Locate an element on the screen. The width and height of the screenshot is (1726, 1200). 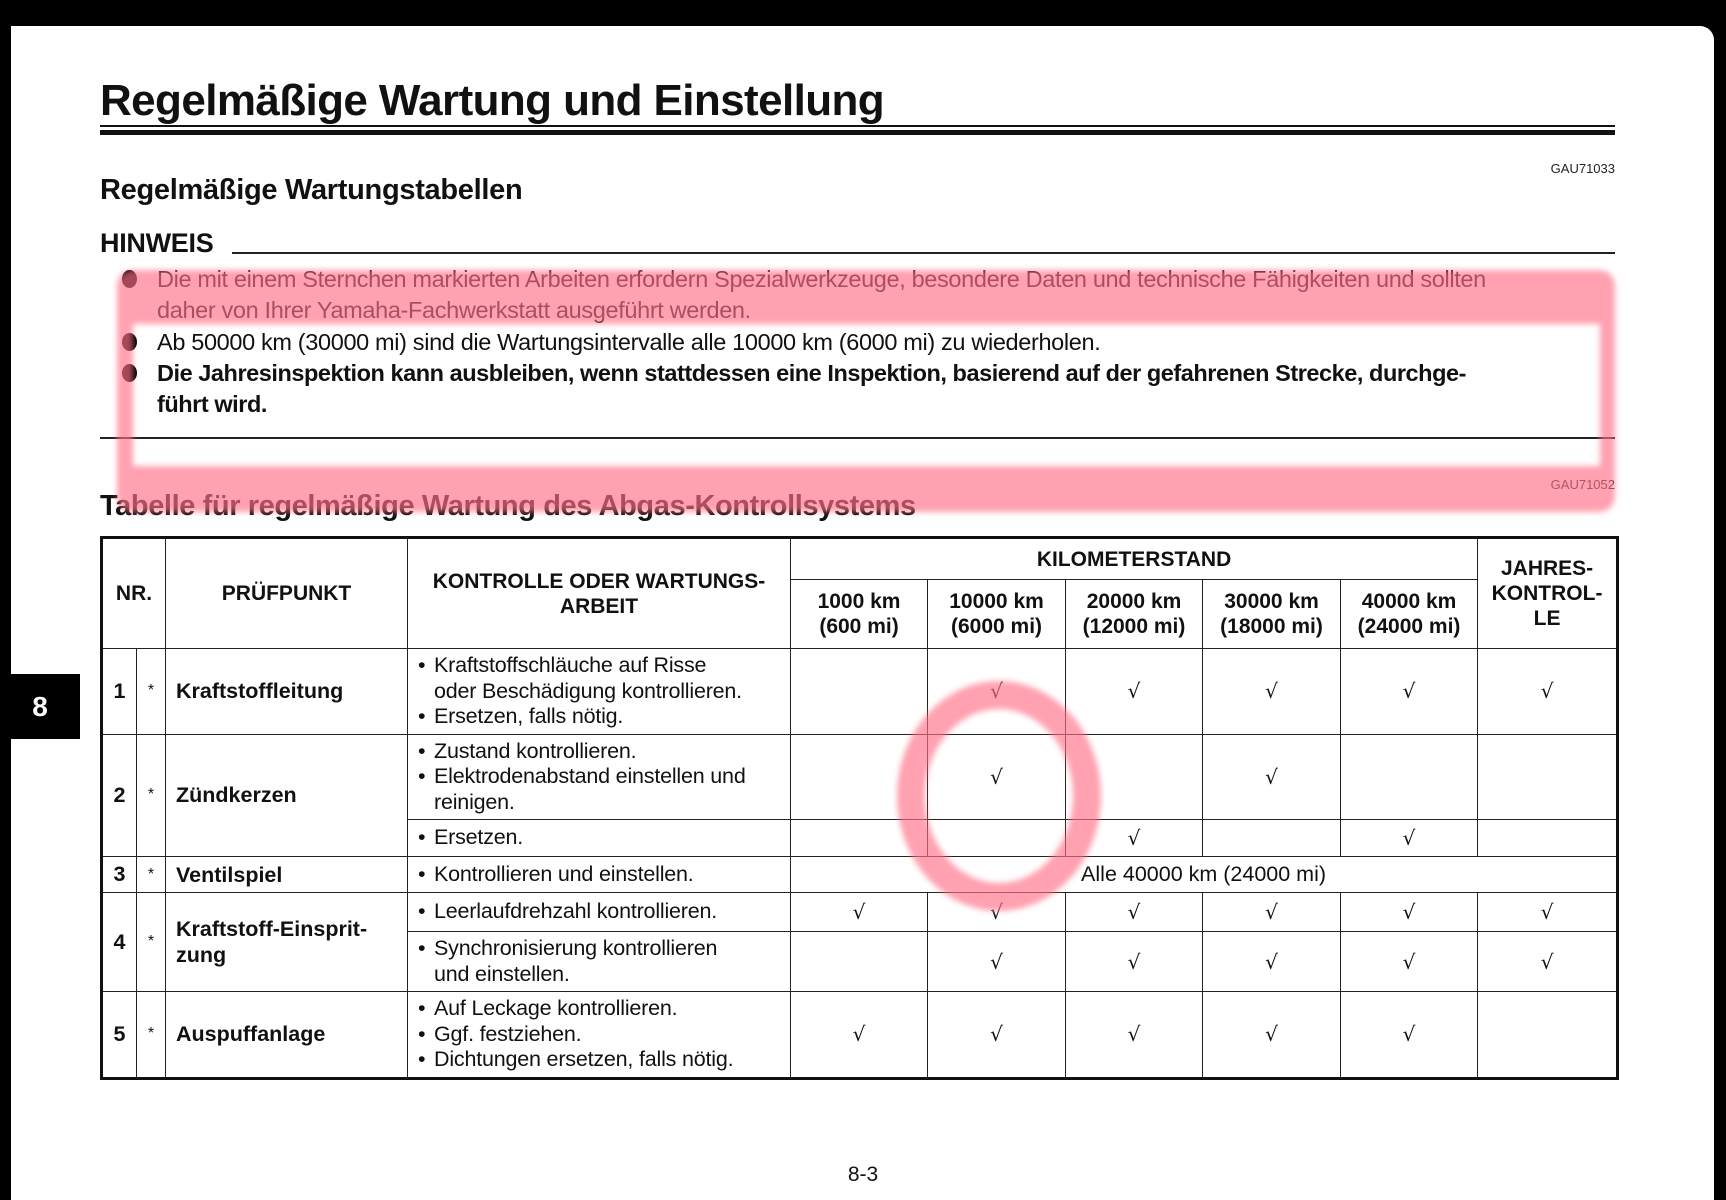
task-item: Ersetzen. is located at coordinates (601, 838).